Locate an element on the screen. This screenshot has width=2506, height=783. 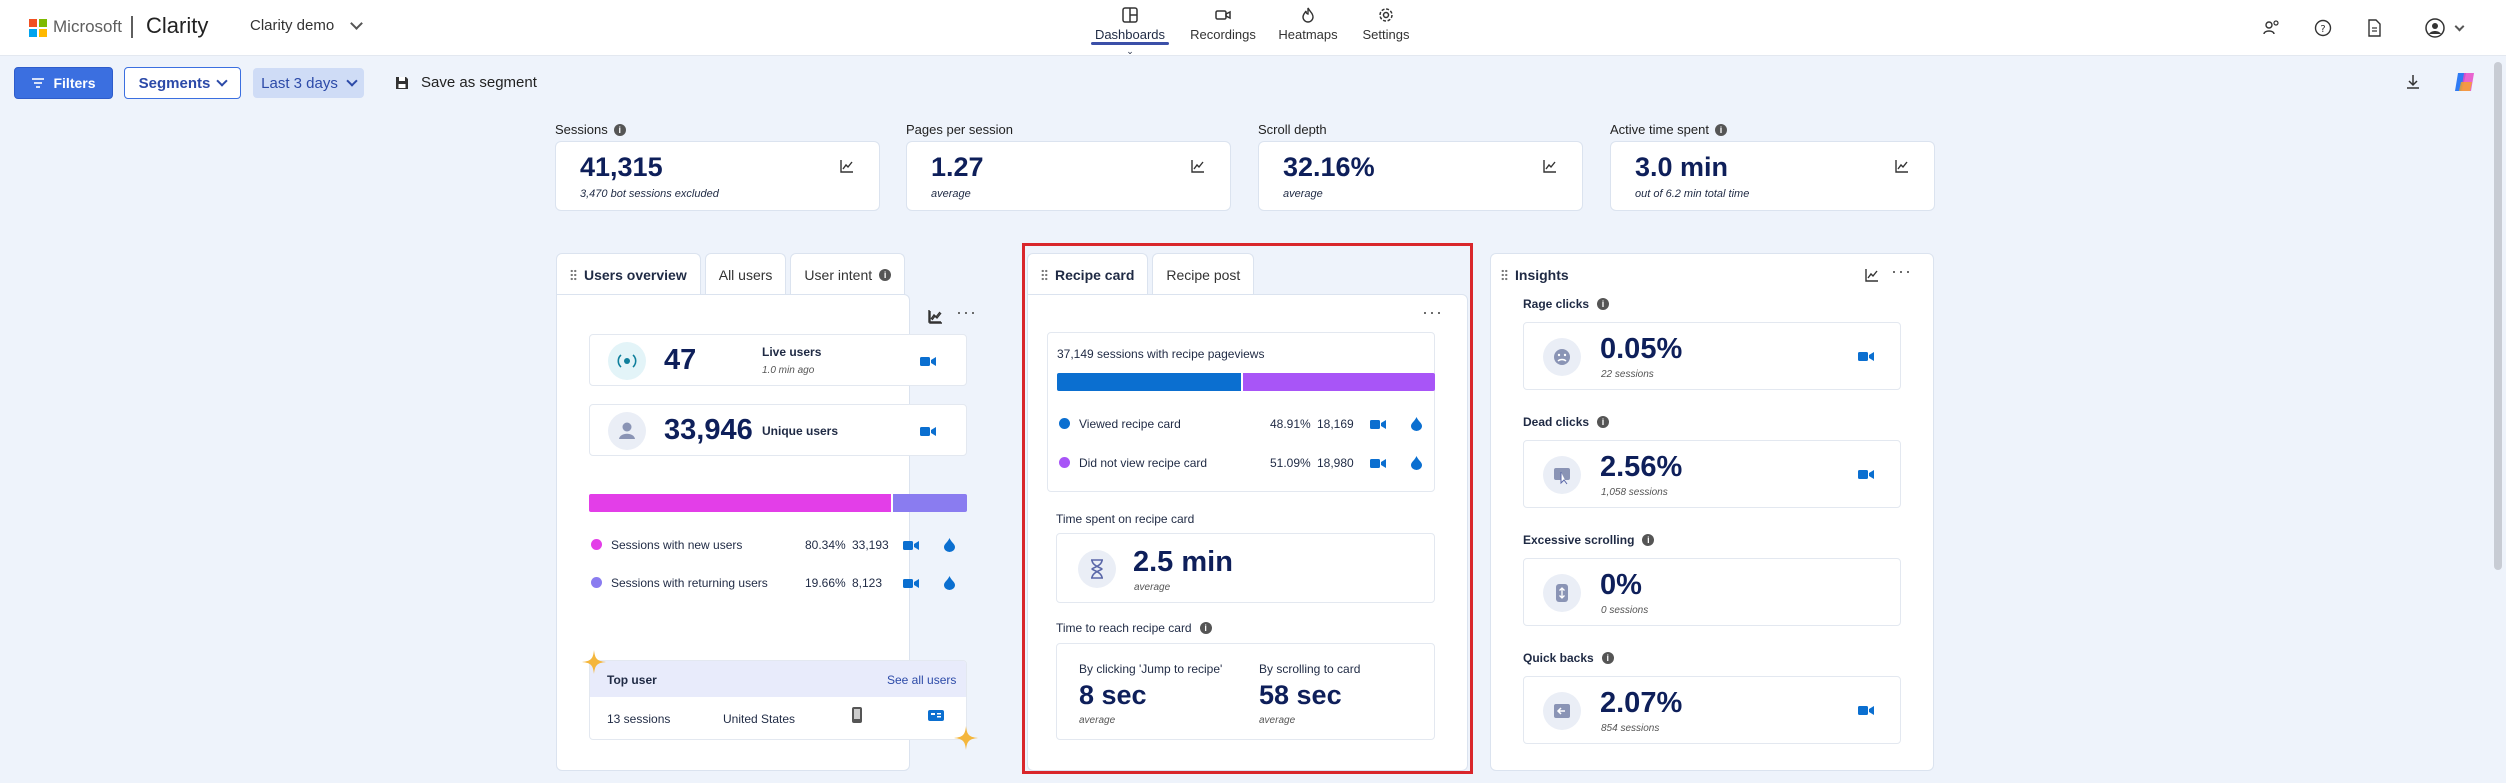
unique-users-card: 33,946 Unique users is located at coordinates (778, 430).